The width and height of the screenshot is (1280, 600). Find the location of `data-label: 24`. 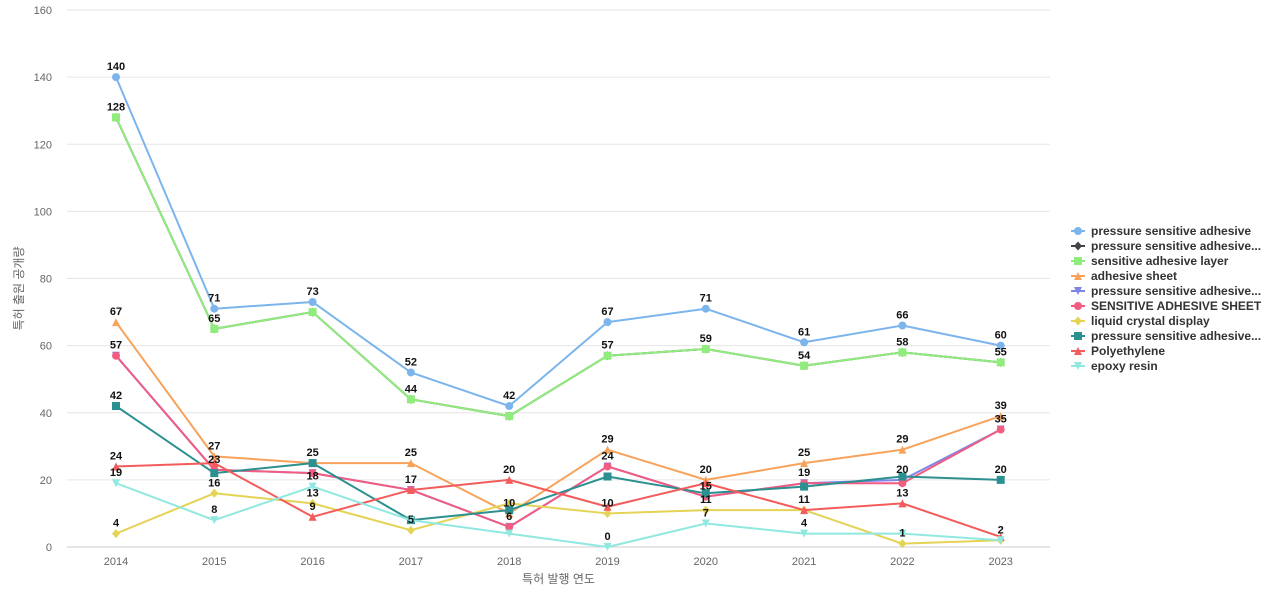

data-label: 24 is located at coordinates (607, 456).